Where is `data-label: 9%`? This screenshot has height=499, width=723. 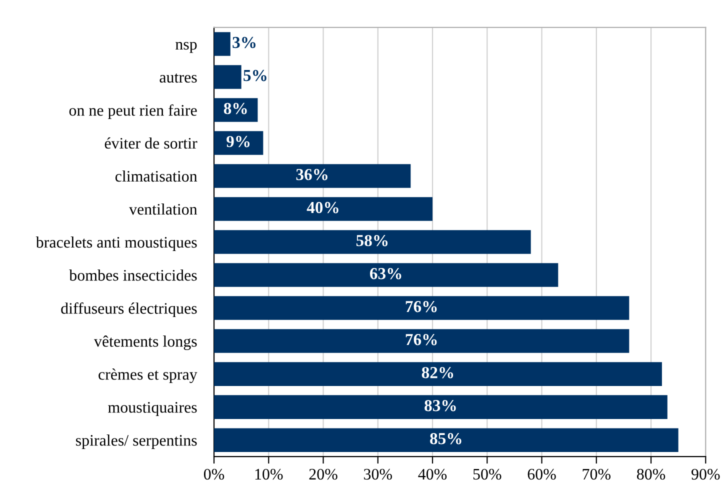
data-label: 9% is located at coordinates (238, 142).